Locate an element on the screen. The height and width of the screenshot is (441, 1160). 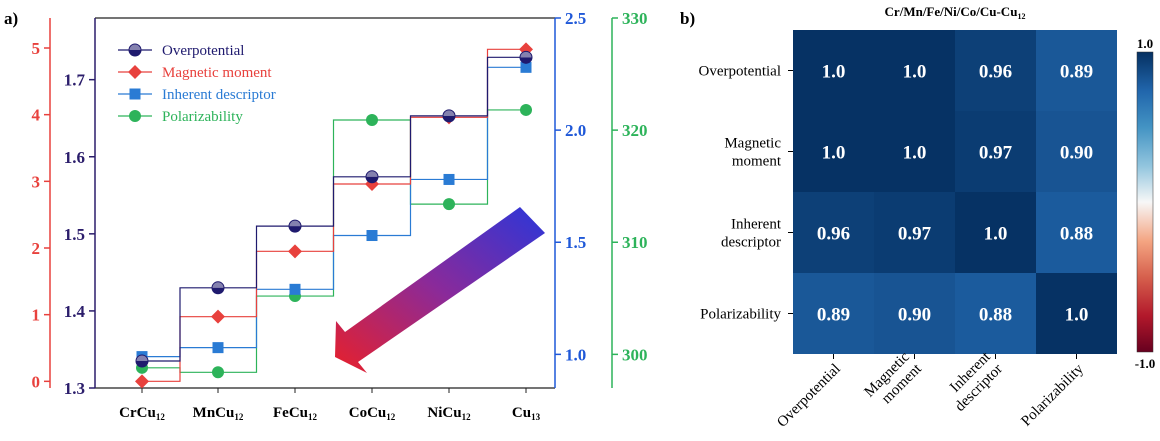
legend-marker-overpotential is located at coordinates (135, 50).